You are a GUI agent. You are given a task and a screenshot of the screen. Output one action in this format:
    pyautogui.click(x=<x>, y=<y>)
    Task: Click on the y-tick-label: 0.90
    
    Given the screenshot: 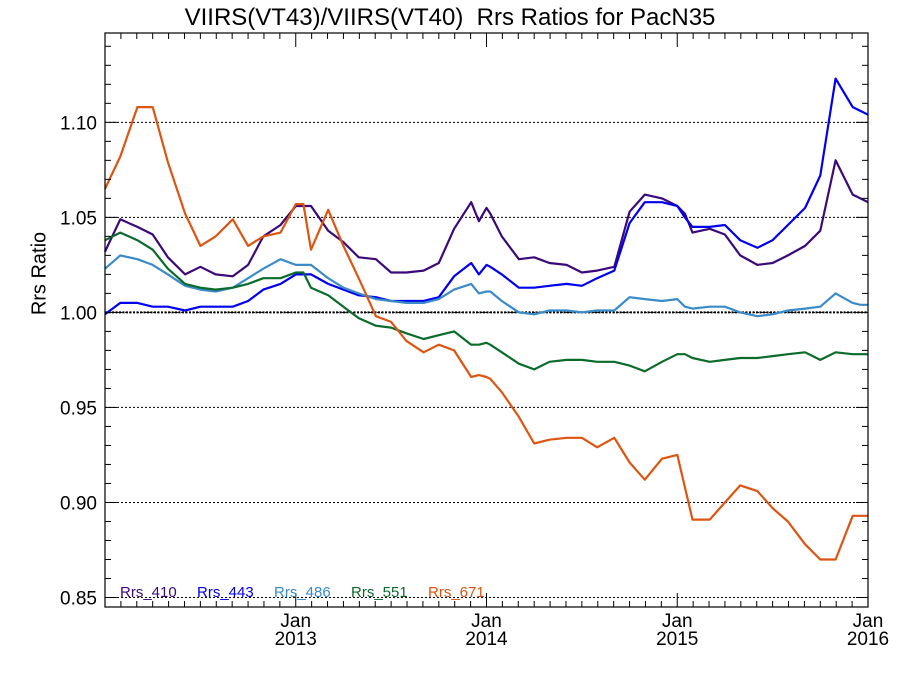 What is the action you would take?
    pyautogui.click(x=78, y=503)
    